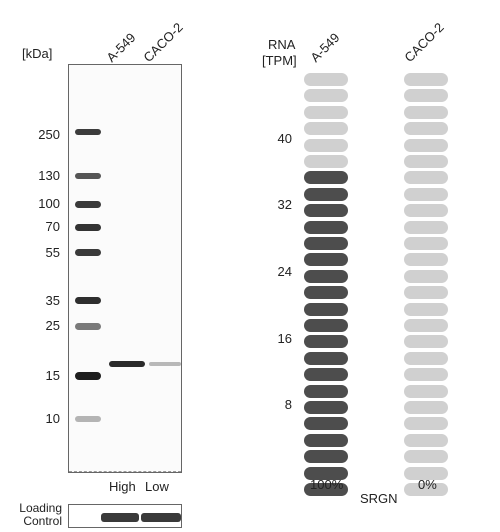 Image resolution: width=500 pixels, height=532 pixels. Describe the element at coordinates (37, 53) in the screenshot. I see `kda-unit-label: [kDa]` at that location.